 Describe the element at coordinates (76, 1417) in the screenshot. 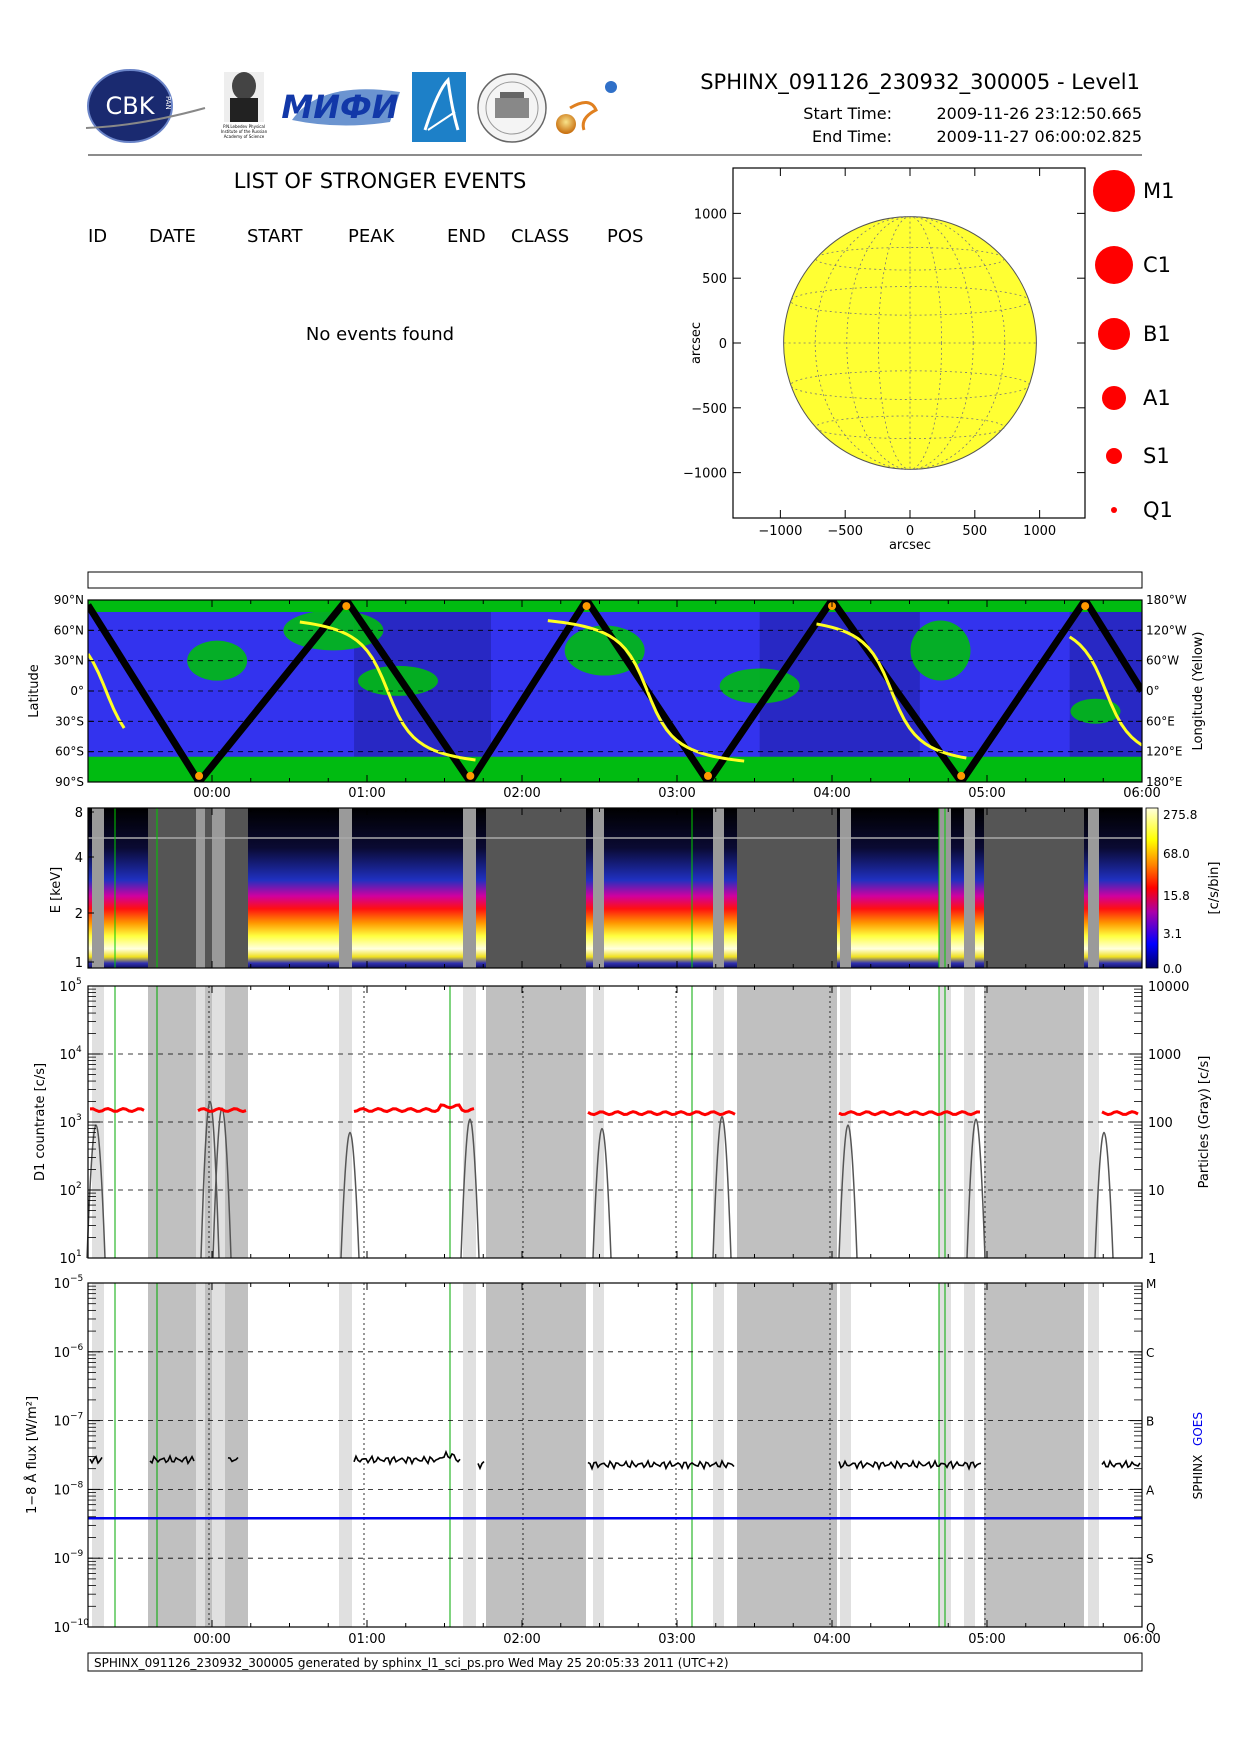

I see `flux-ytick-exponent: −7` at that location.